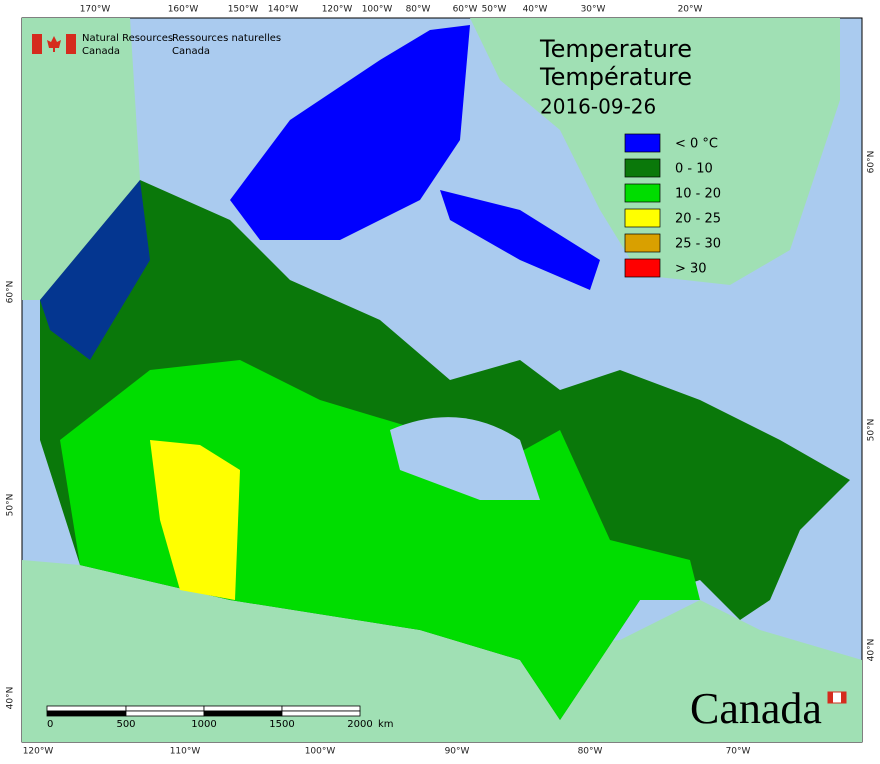 The width and height of the screenshot is (880, 764). Describe the element at coordinates (494, 10) in the screenshot. I see `graticule-label: 50°W` at that location.